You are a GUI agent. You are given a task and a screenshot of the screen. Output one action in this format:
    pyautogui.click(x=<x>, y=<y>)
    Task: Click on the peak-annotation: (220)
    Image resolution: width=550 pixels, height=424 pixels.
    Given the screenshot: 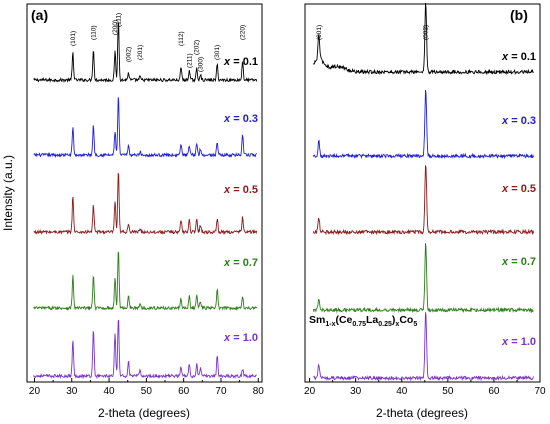 What is the action you would take?
    pyautogui.click(x=243, y=32)
    